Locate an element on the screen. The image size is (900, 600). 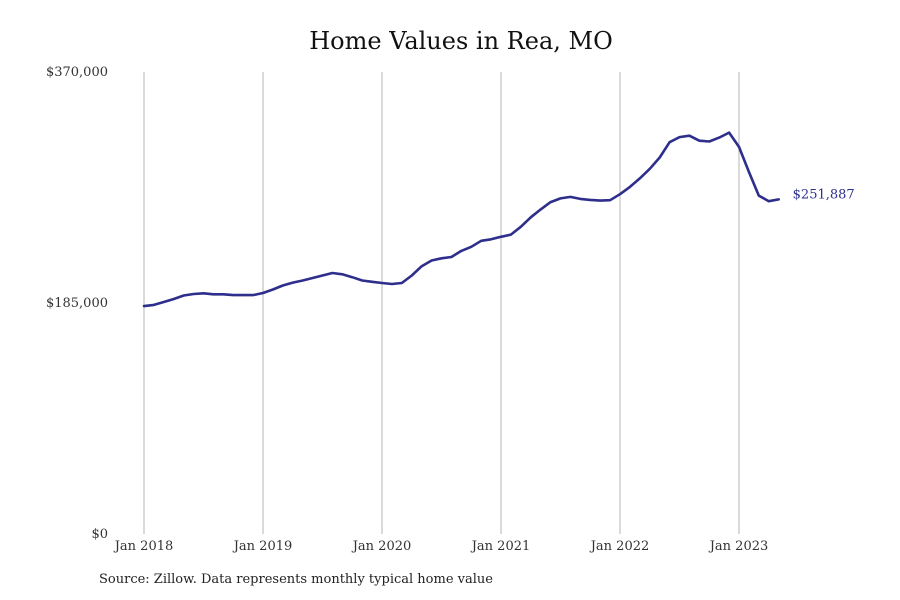
y-tick-label: $370,000 is located at coordinates (77, 72).